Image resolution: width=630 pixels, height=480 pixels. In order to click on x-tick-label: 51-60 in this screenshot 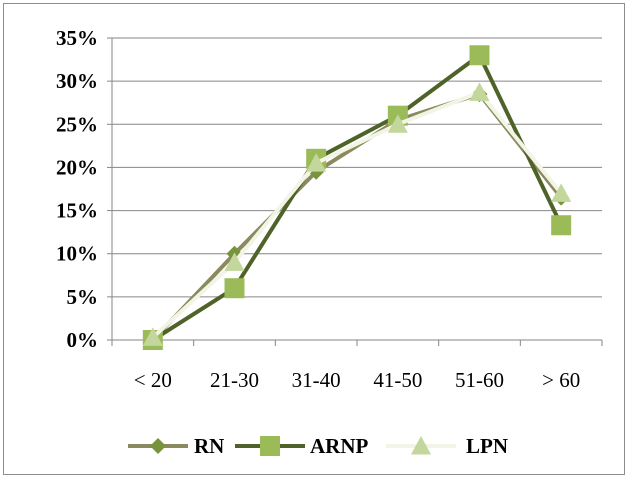, I will do `click(479, 380)`.